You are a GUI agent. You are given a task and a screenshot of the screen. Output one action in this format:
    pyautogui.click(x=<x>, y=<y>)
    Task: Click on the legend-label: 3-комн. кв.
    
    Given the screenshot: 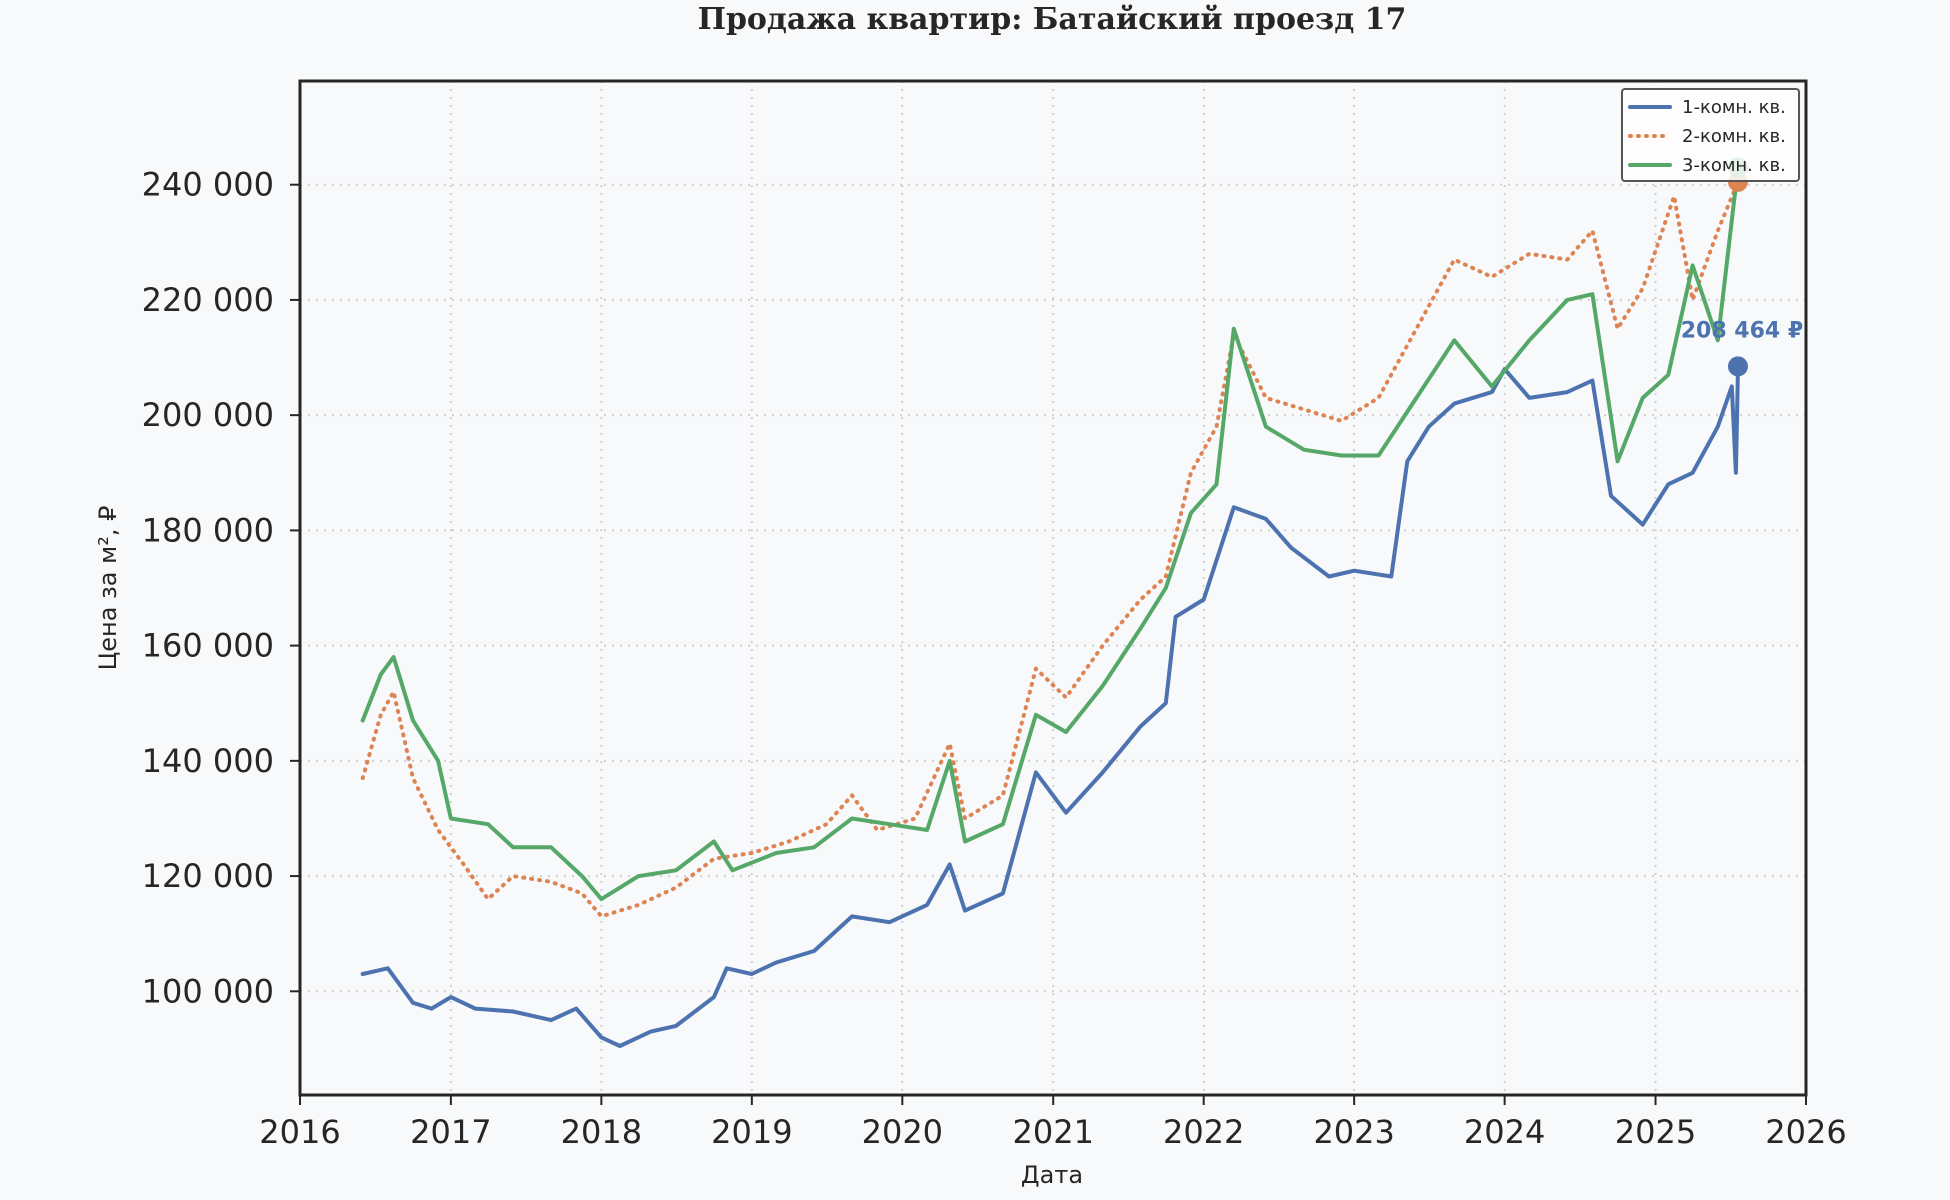 What is the action you would take?
    pyautogui.click(x=1734, y=165)
    